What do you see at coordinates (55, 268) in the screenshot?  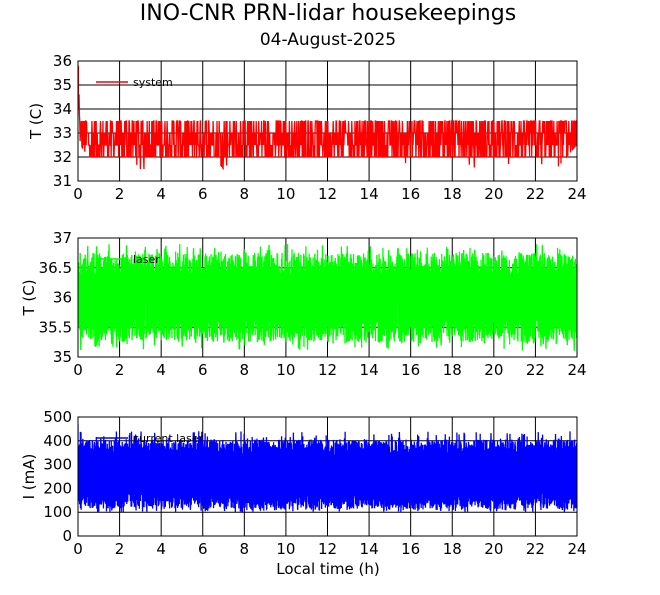 I see `y-tick-label: 36.5` at bounding box center [55, 268].